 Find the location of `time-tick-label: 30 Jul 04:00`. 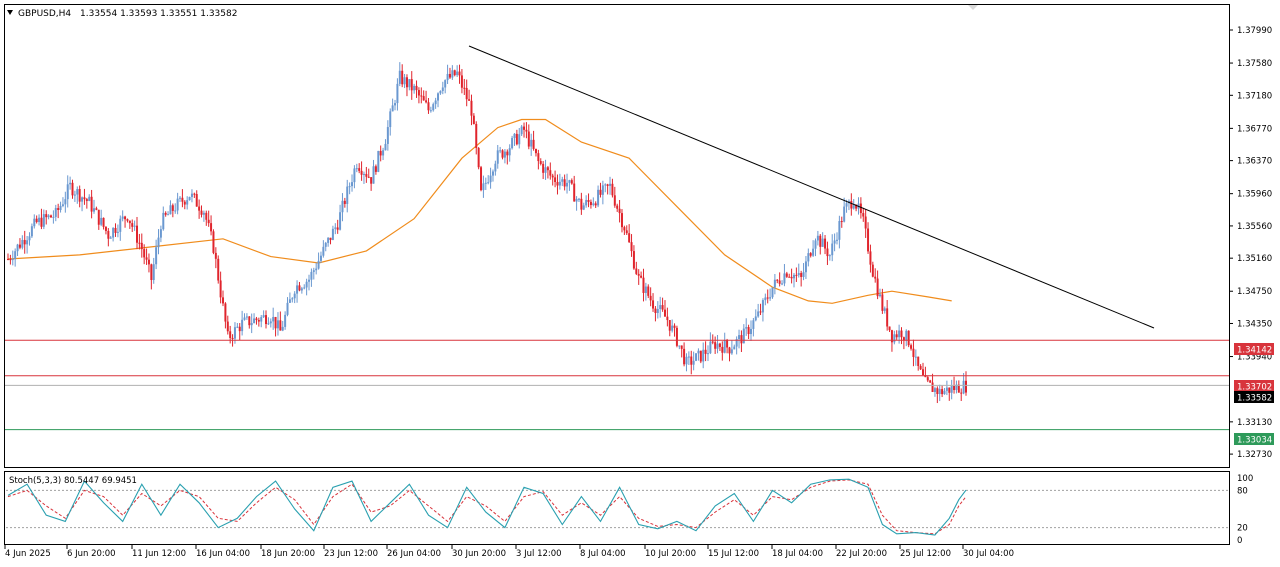

time-tick-label: 30 Jul 04:00 is located at coordinates (988, 554).